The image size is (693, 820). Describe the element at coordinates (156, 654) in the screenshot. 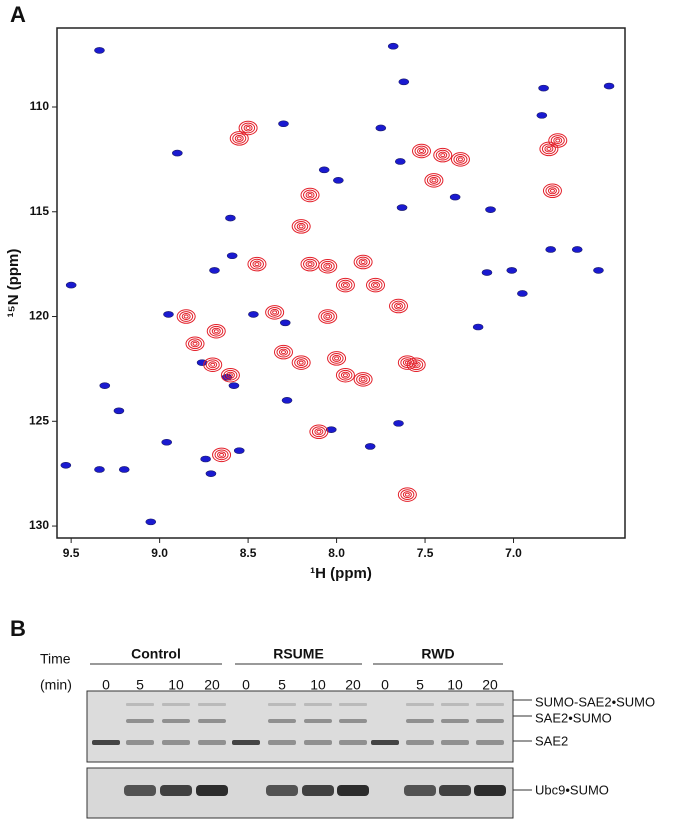

I see `group-label: Control` at that location.